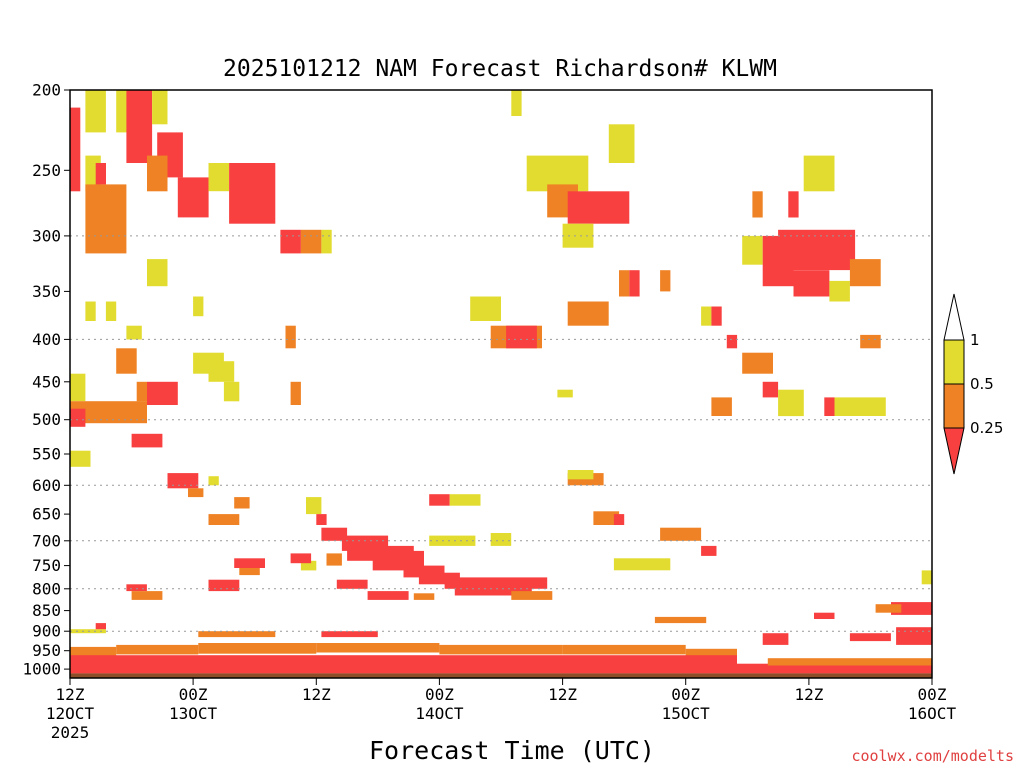  I want to click on y-tick-label: 950, so click(46, 650).